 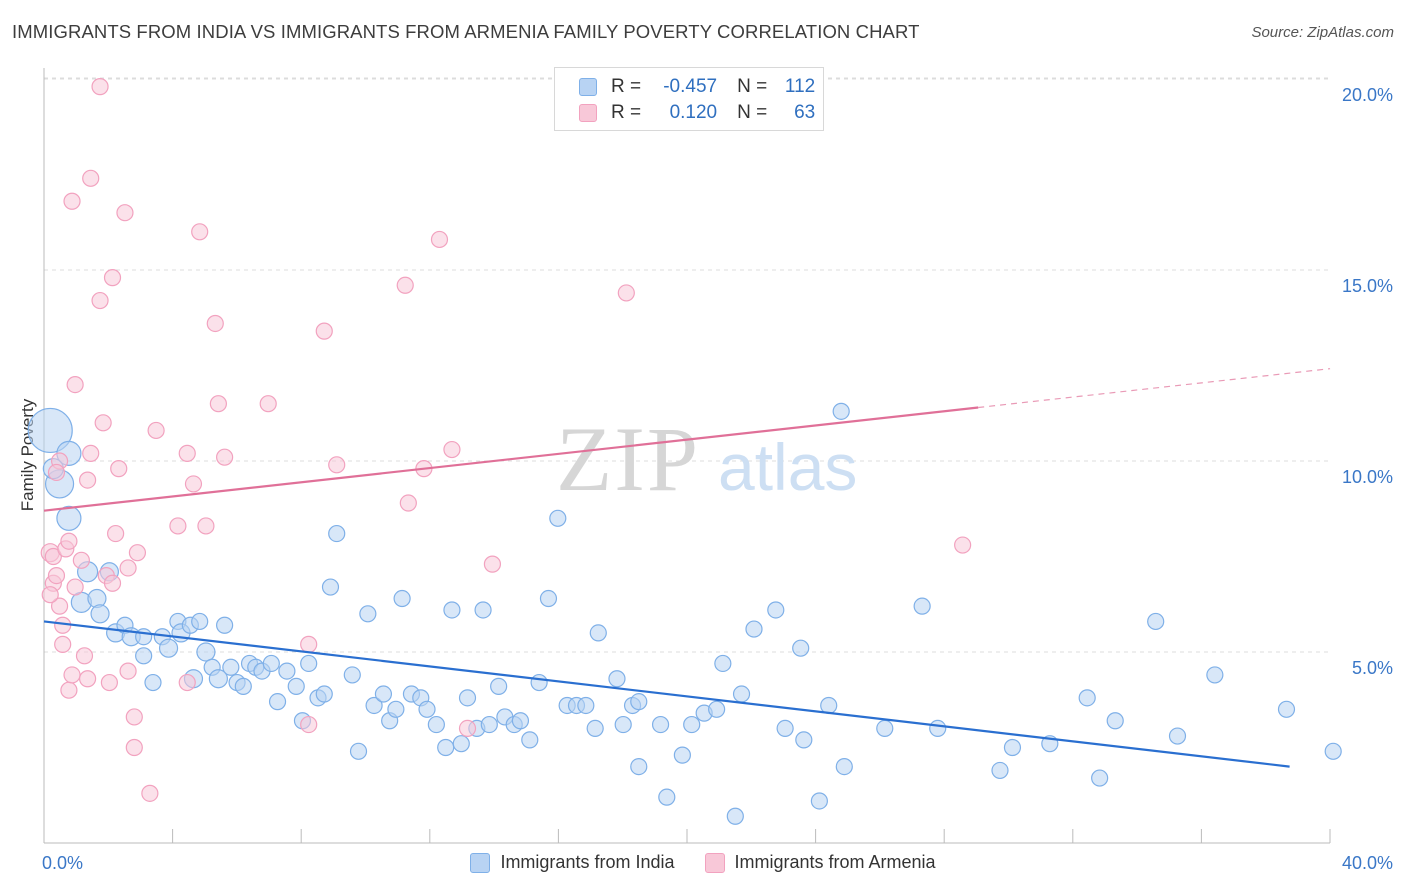 I want to click on legend-row-armenia: R = 0.120 N = 63, so click(x=697, y=113).